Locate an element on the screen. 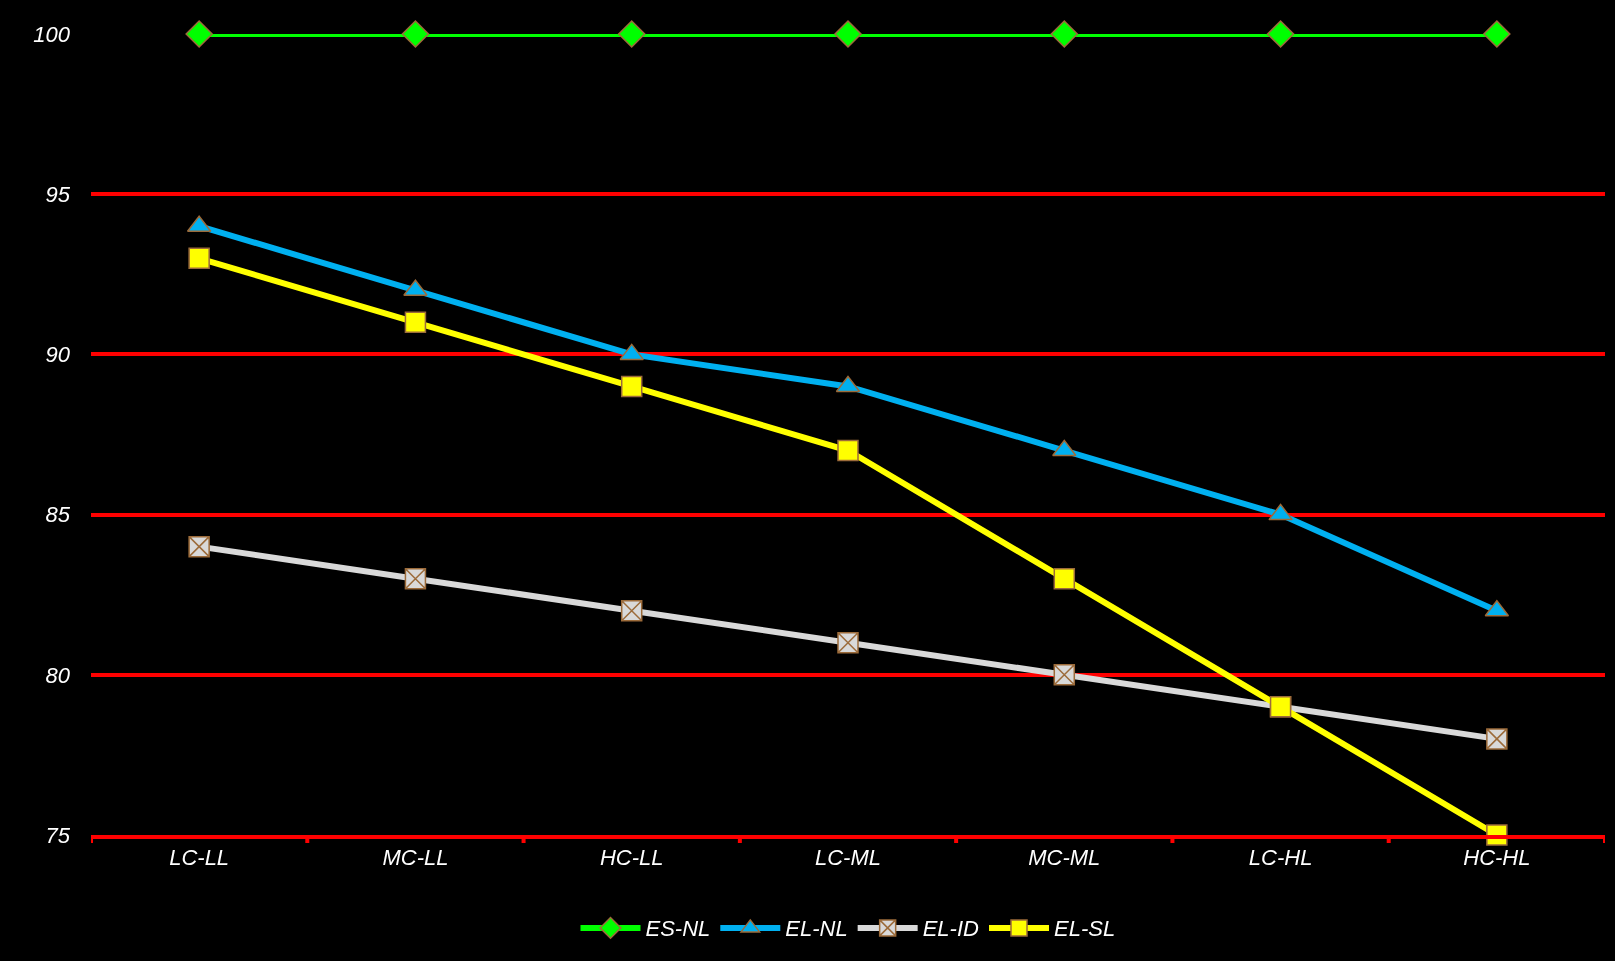  x-tick-label: MC-LL is located at coordinates (415, 858).